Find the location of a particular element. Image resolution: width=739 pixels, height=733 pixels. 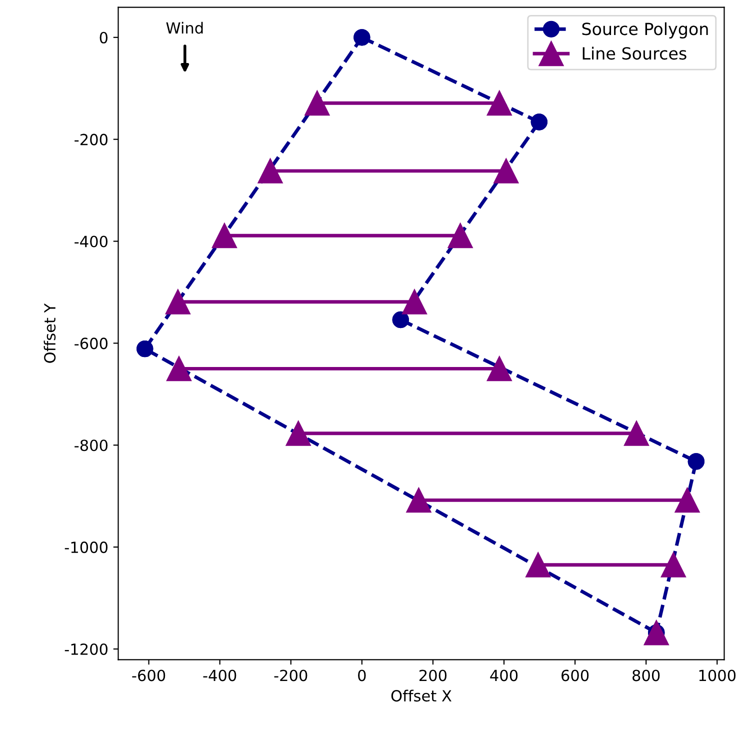

annotation: Wind is located at coordinates (184, 28).